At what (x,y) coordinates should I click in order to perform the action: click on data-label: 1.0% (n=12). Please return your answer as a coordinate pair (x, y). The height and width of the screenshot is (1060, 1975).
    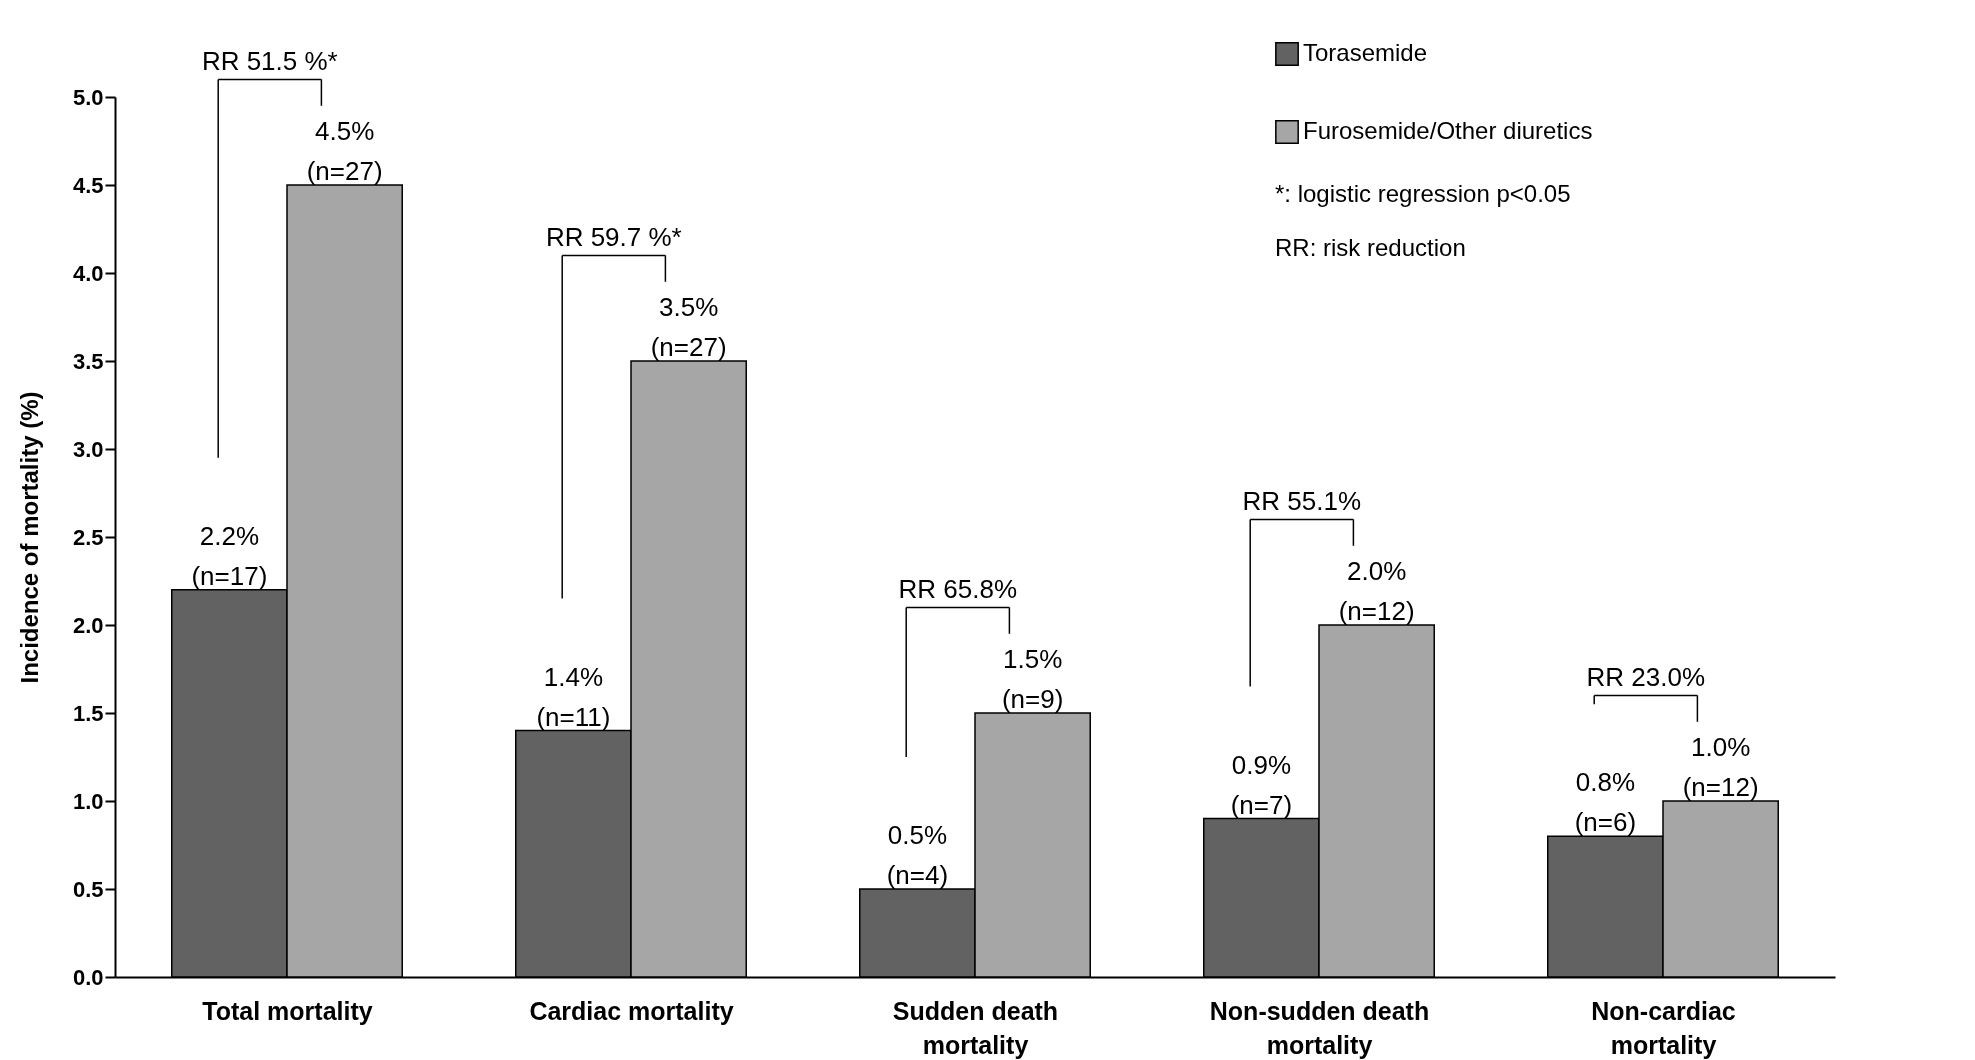
    Looking at the image, I should click on (1720, 767).